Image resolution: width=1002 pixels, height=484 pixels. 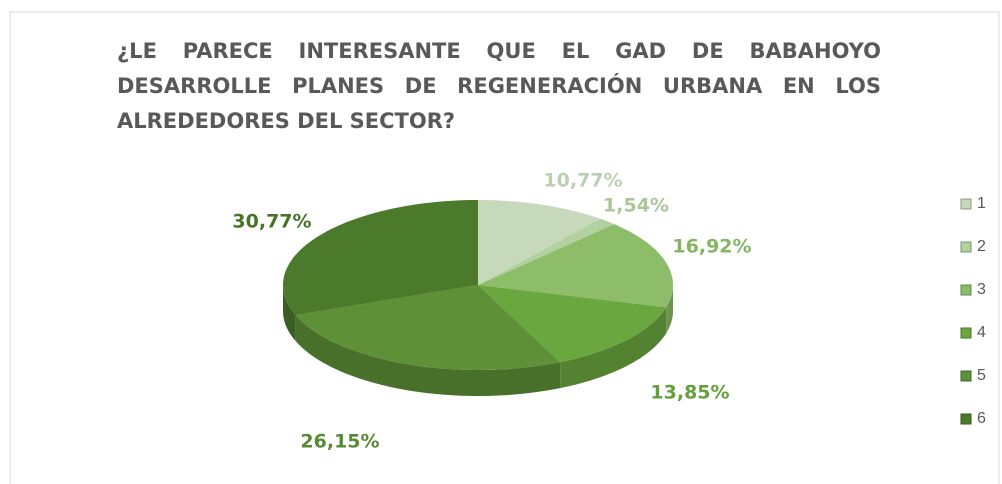 What do you see at coordinates (711, 247) in the screenshot?
I see `data-label: 16,92%` at bounding box center [711, 247].